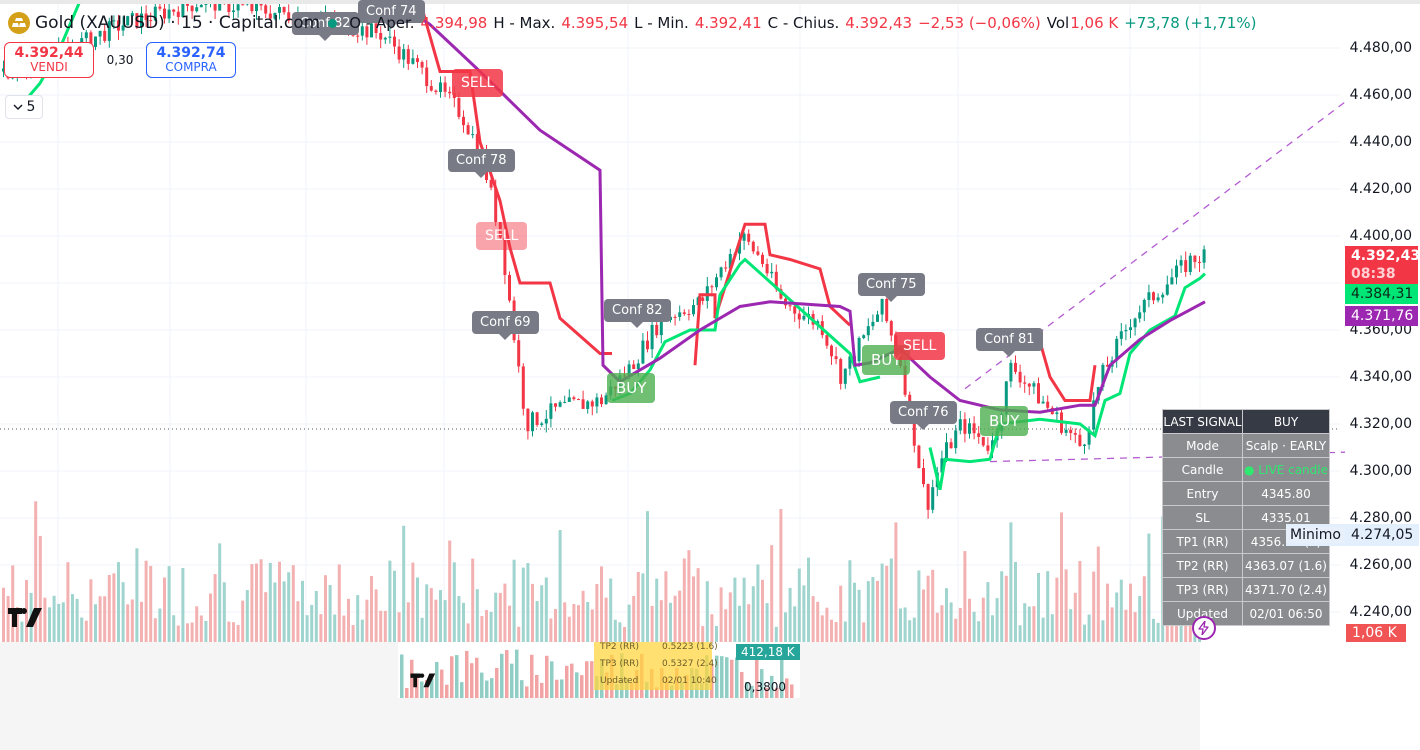 Image resolution: width=1420 pixels, height=750 pixels. I want to click on high-value: 4.395,54, so click(595, 23).